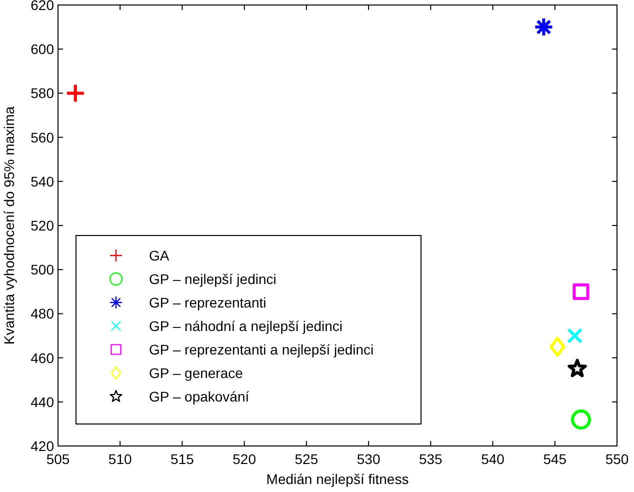 This screenshot has height=492, width=634. I want to click on legend-label: GP – reprezentanti a nejlepší jedinci, so click(261, 350).